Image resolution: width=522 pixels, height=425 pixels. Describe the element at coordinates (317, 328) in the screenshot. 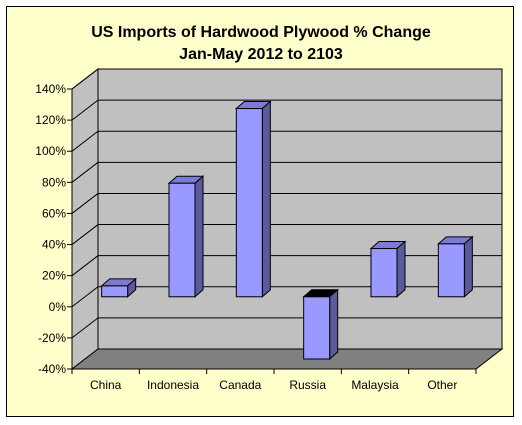

I see `bar-russia` at that location.